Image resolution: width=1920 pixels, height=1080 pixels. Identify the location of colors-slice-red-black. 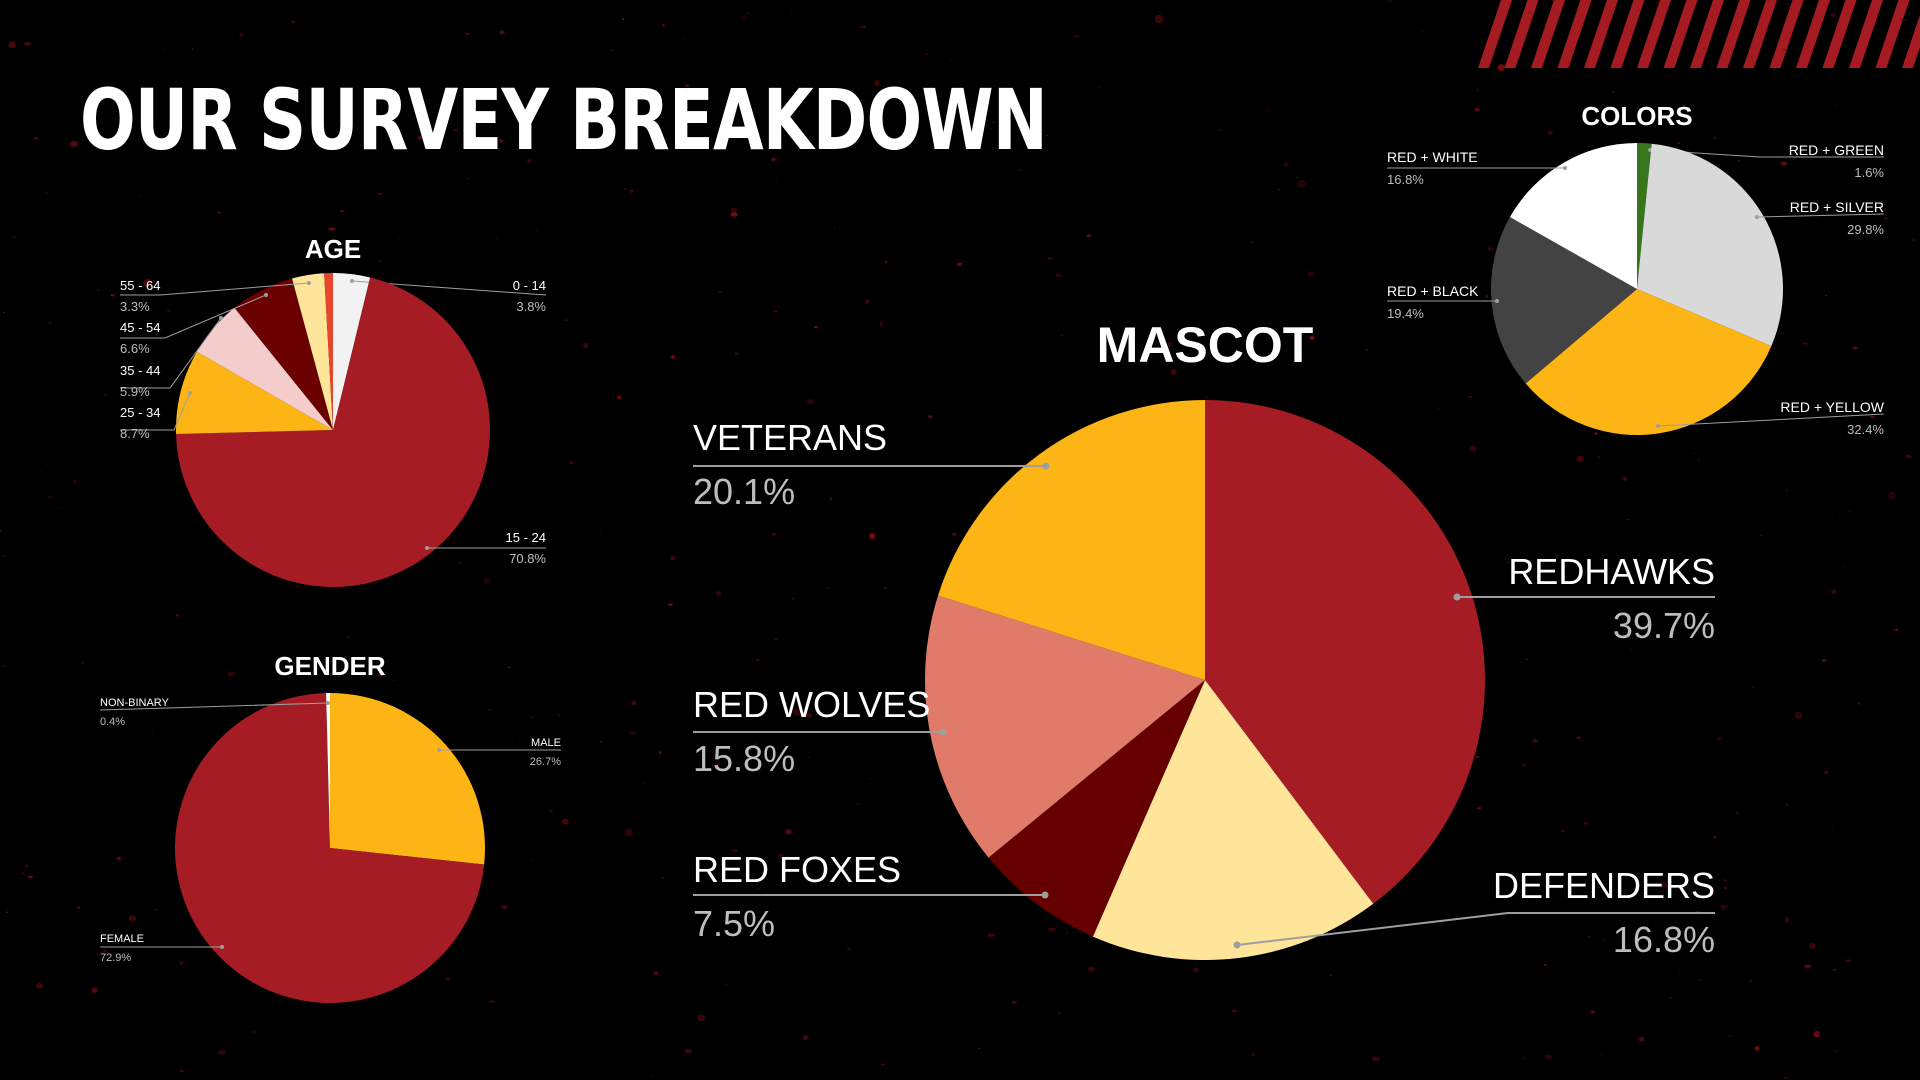
(1563, 300).